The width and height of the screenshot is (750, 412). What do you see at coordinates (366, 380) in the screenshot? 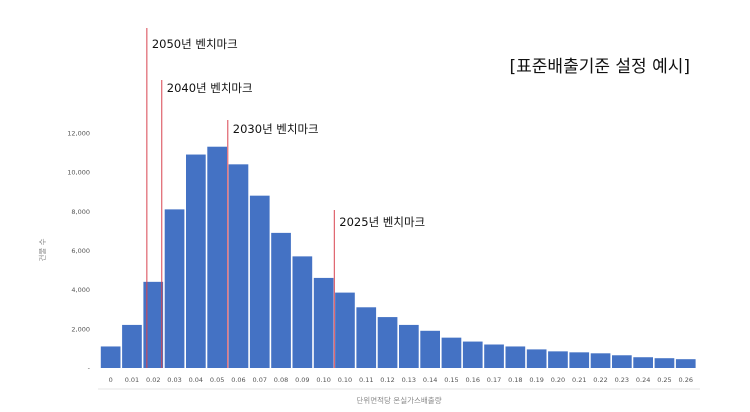
I see `x-tick-label: 0.11` at bounding box center [366, 380].